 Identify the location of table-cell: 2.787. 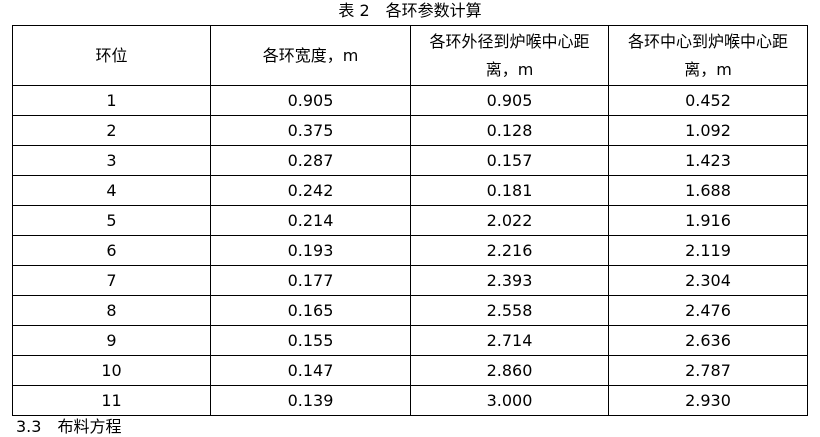
(708, 370).